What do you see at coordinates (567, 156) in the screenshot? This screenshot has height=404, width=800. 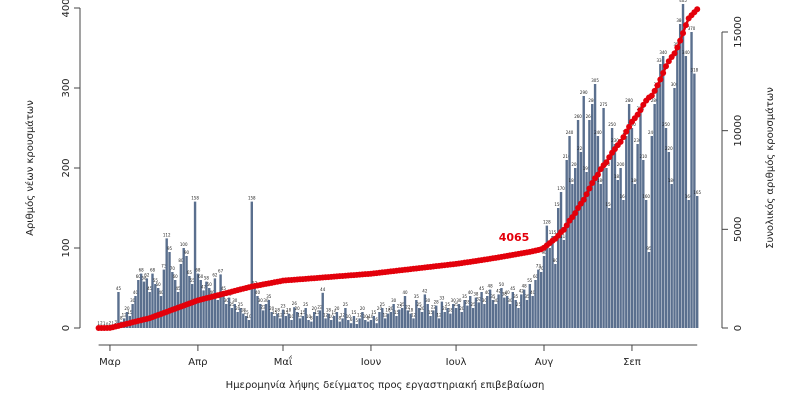 I see `bar-value-label: 210` at bounding box center [567, 156].